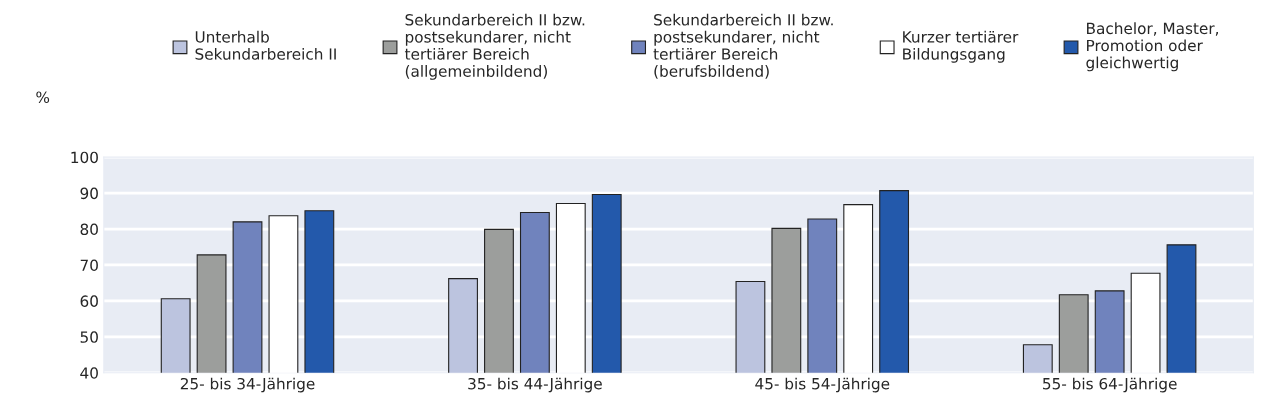  Describe the element at coordinates (961, 46) in the screenshot. I see `legend-label: Kurzer tertiärer Bildungsgang` at that location.